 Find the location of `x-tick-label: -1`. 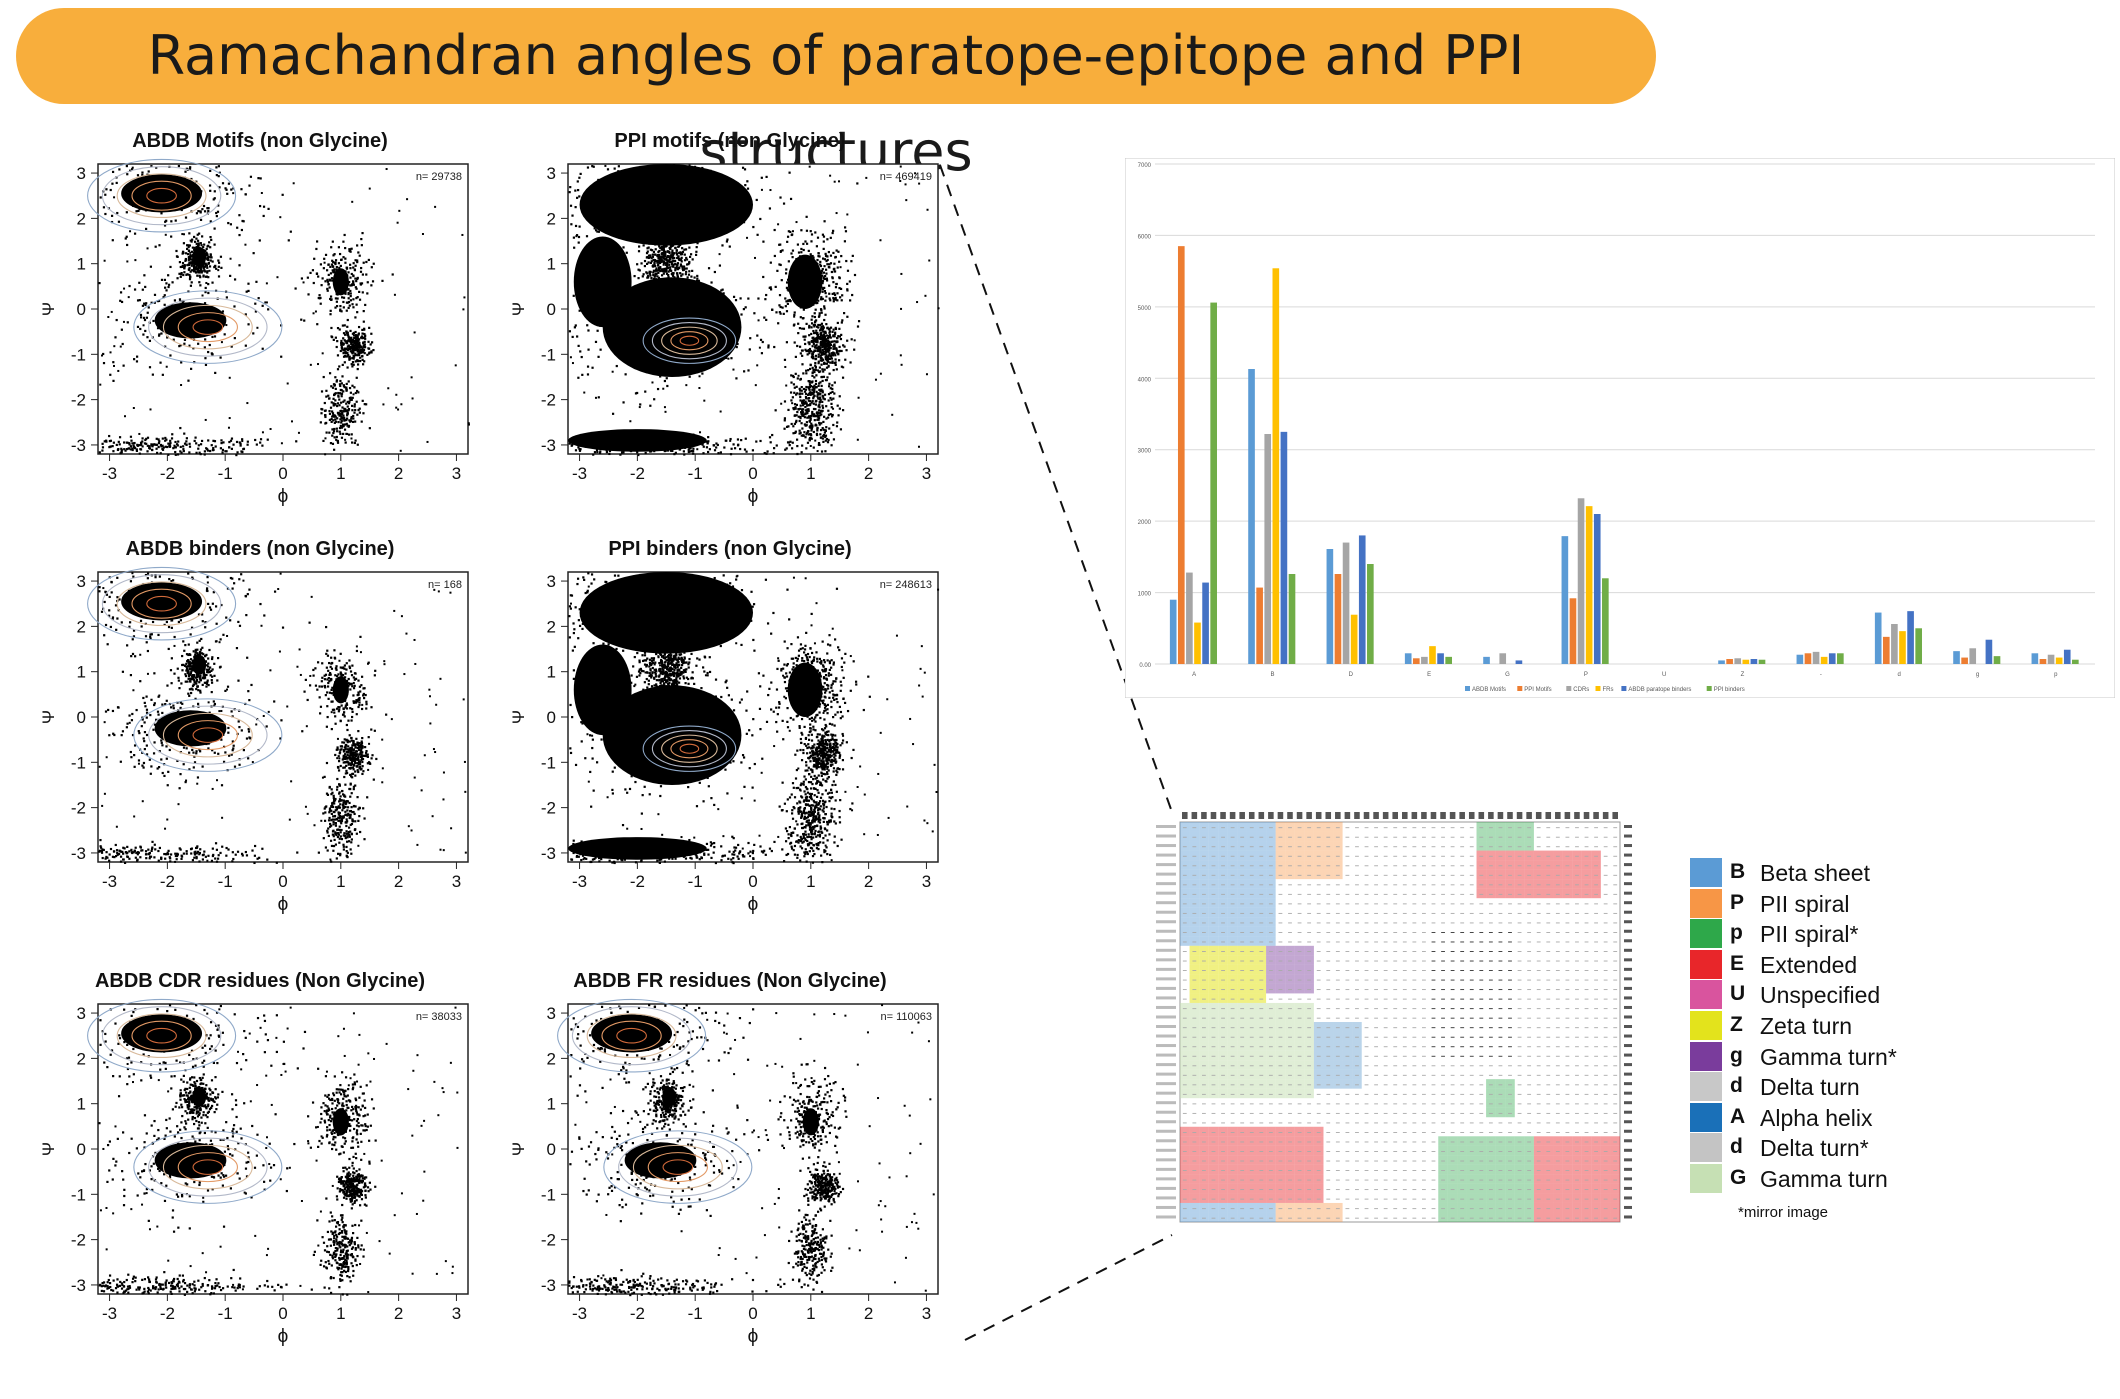

x-tick-label: -1 is located at coordinates (225, 1313).